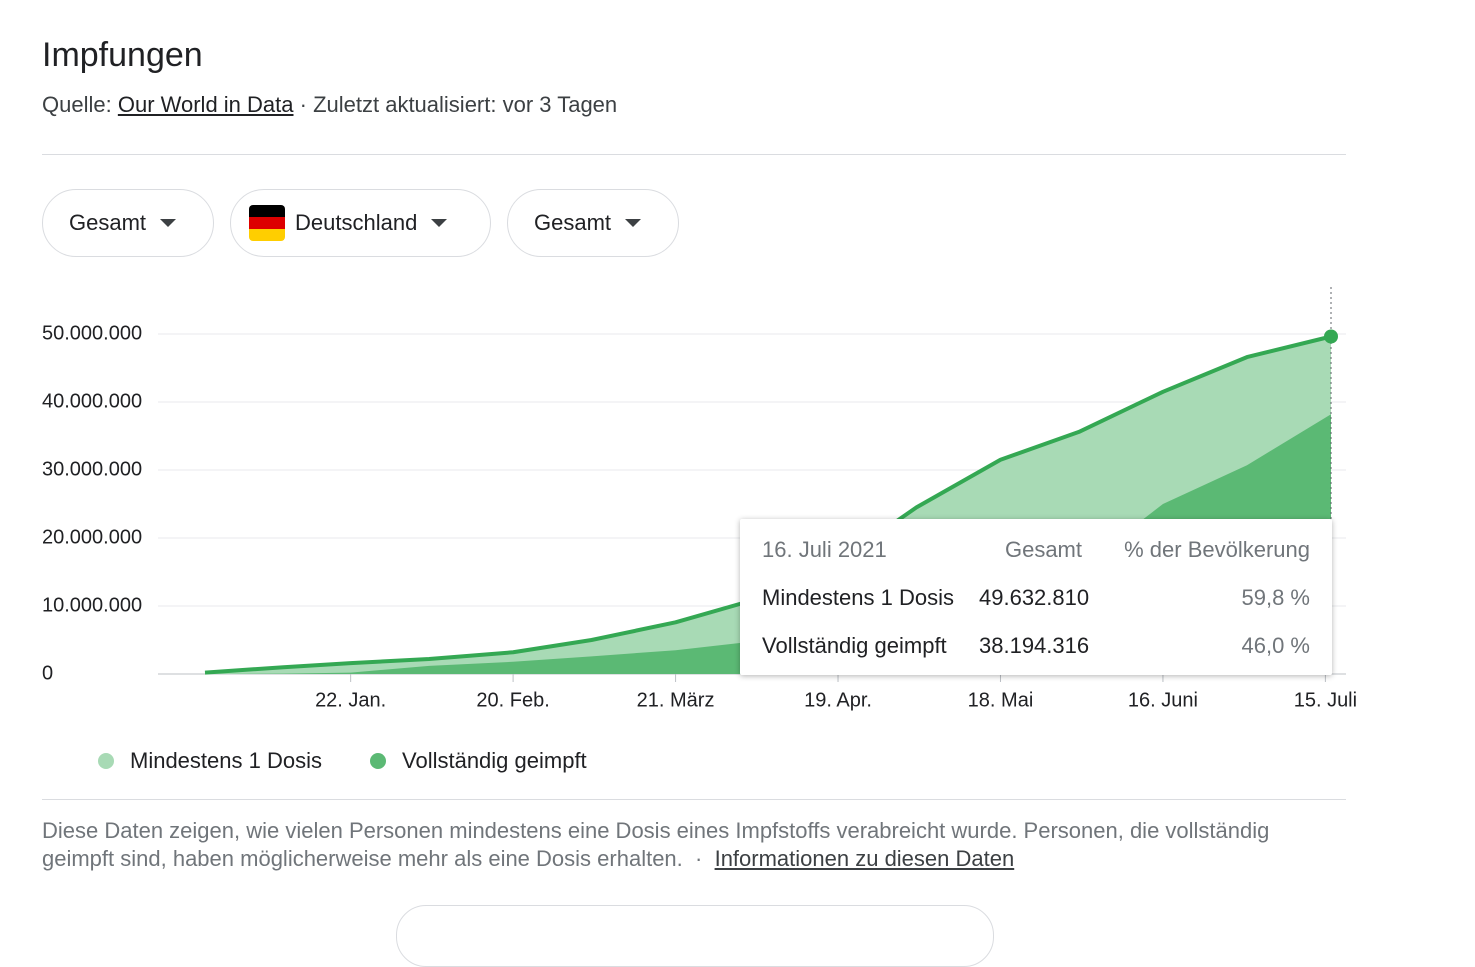 The width and height of the screenshot is (1475, 967). I want to click on tooltip-percent: 46,0 %, so click(1276, 645).